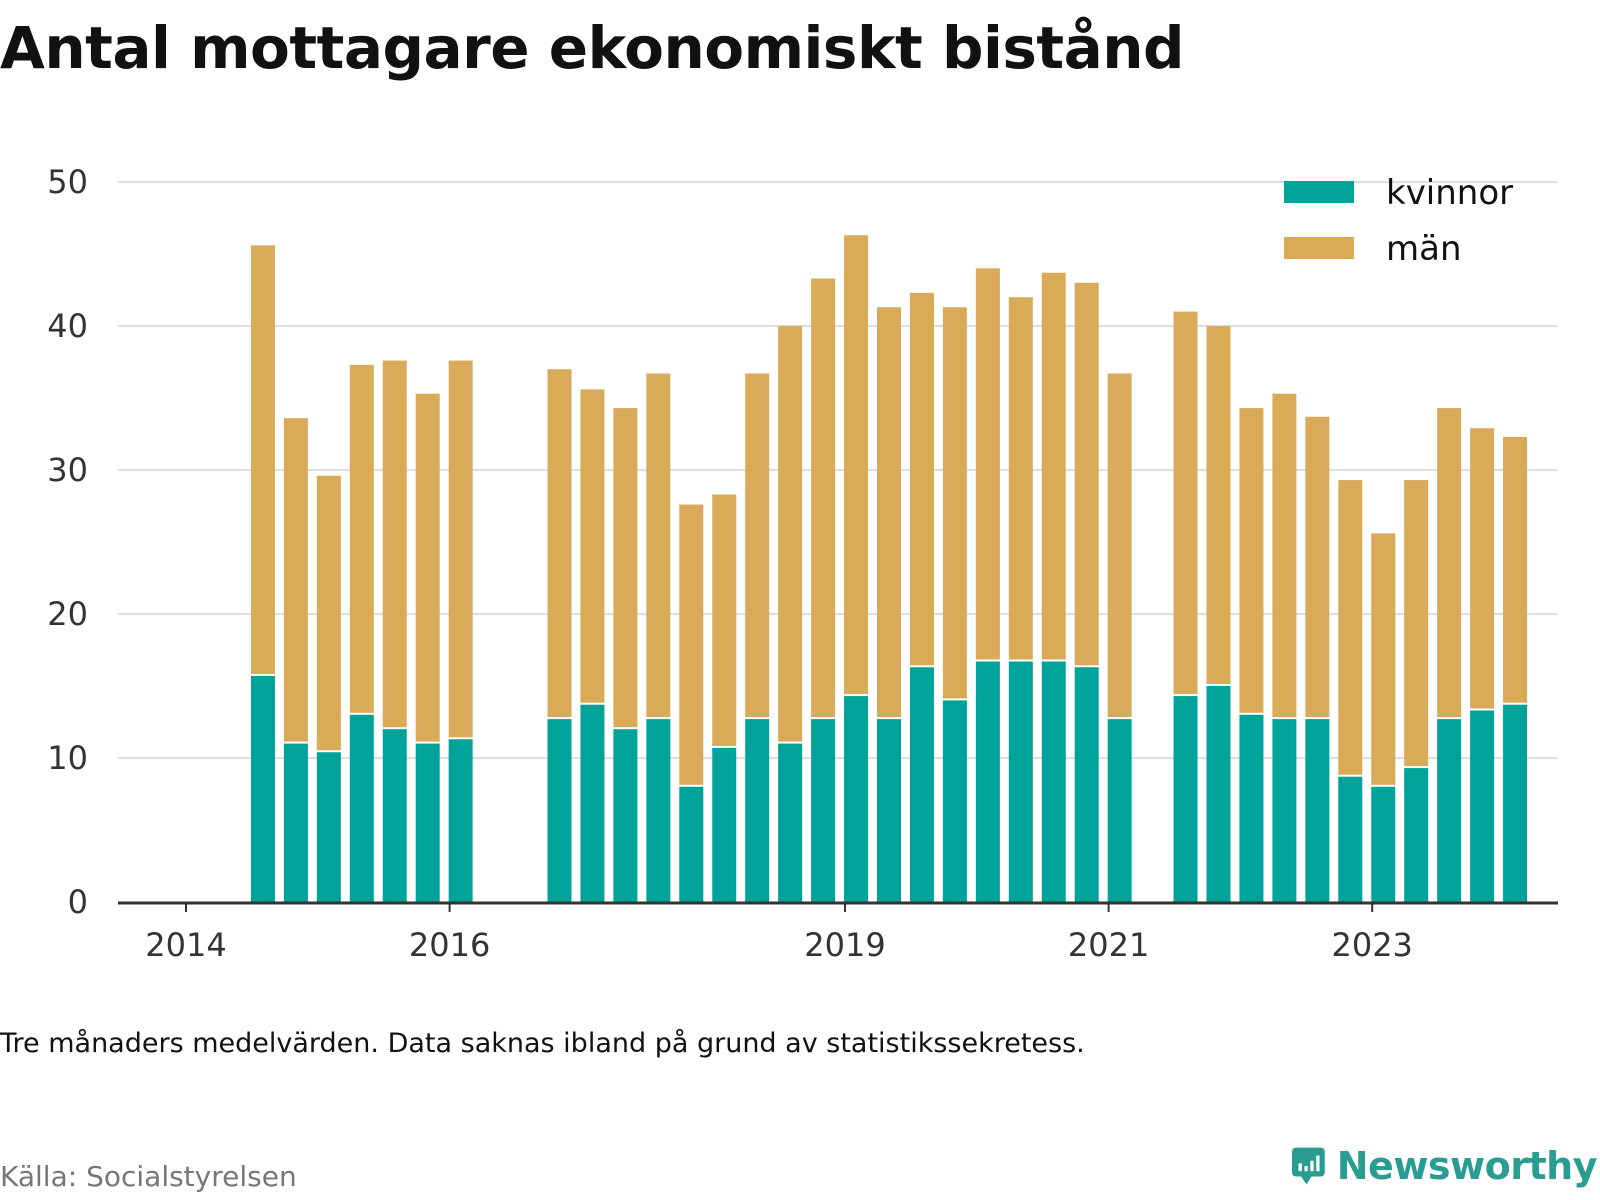 The width and height of the screenshot is (1600, 1200). I want to click on x-tick-label: 2021, so click(1108, 945).